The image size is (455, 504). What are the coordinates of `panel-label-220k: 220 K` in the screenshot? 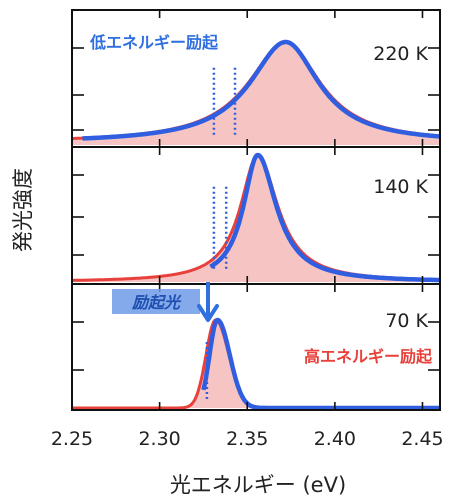 It's located at (400, 54).